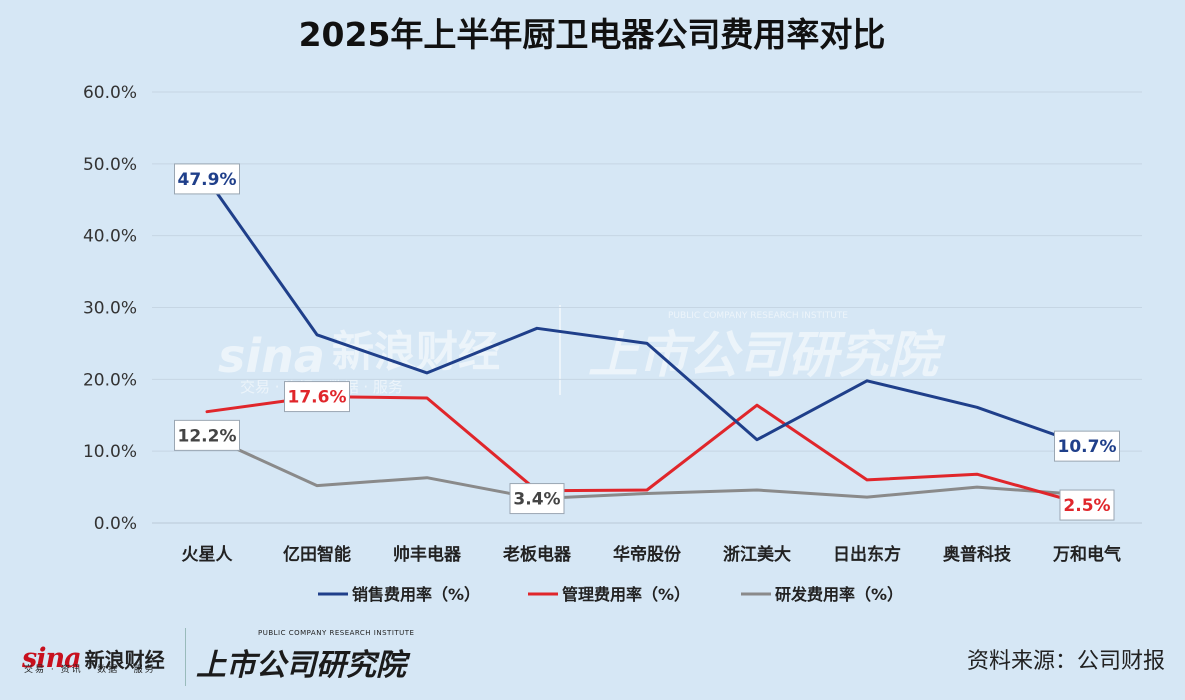 The height and width of the screenshot is (700, 1185). I want to click on x-category-label: 华帝股份, so click(647, 554).